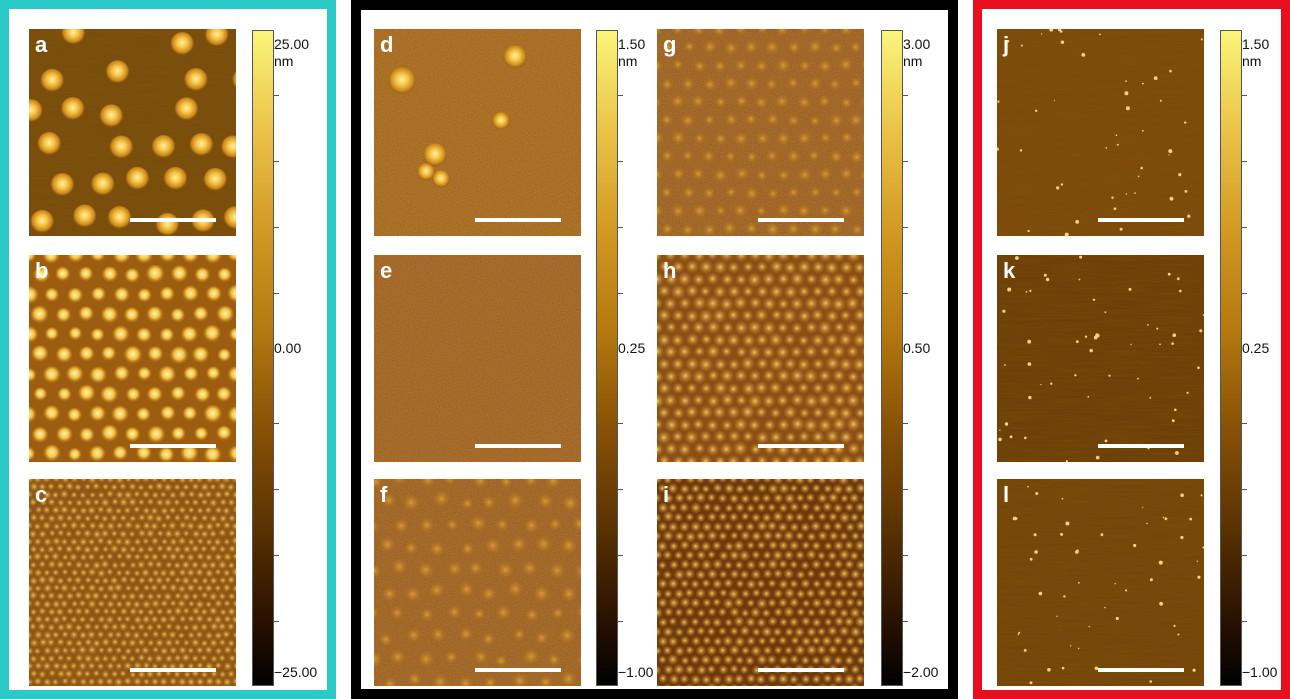  I want to click on colorbar-4-min: −1.00, so click(1260, 672).